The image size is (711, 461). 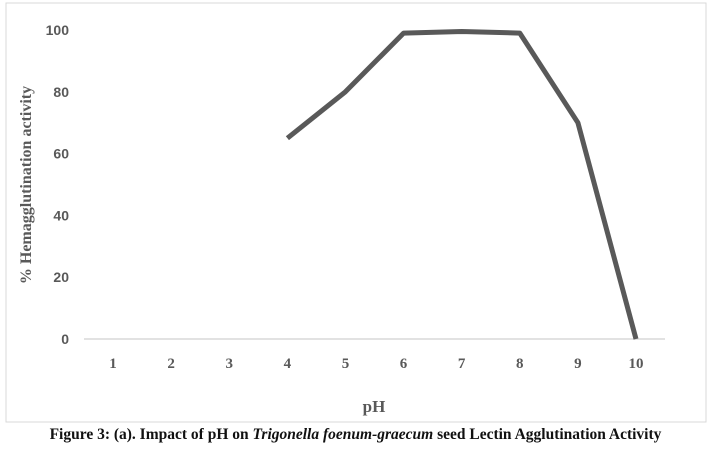 What do you see at coordinates (61, 215) in the screenshot?
I see `y-tick-label: 40` at bounding box center [61, 215].